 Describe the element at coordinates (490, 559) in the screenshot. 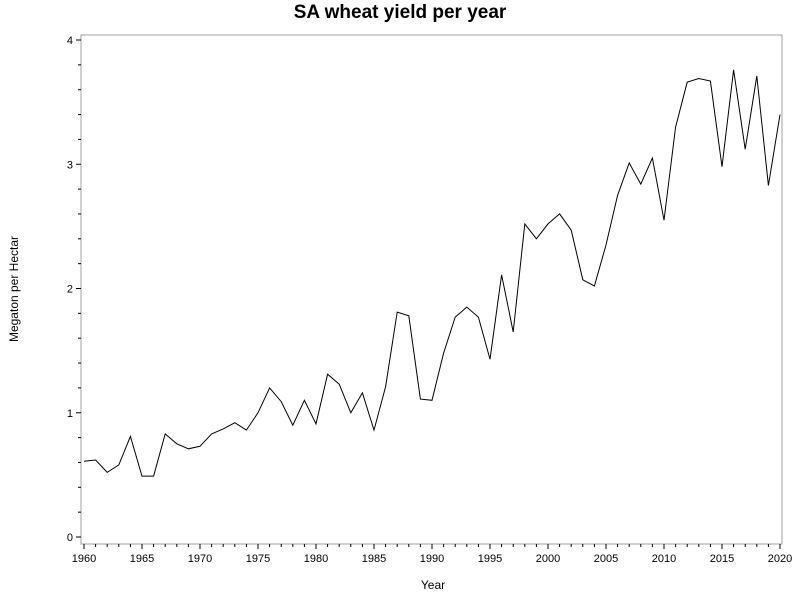

I see `x-tick-label: 1995` at that location.